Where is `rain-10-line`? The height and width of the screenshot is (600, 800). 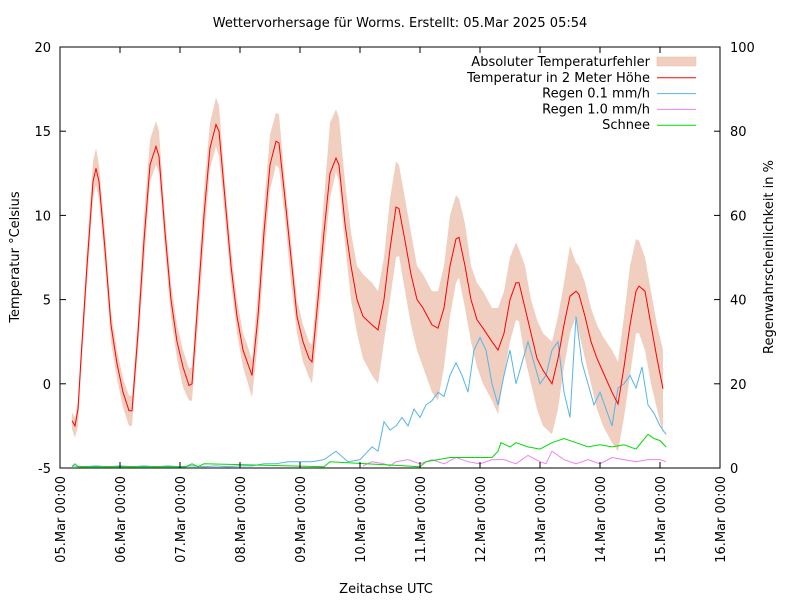
rain-10-line is located at coordinates (514, 458).